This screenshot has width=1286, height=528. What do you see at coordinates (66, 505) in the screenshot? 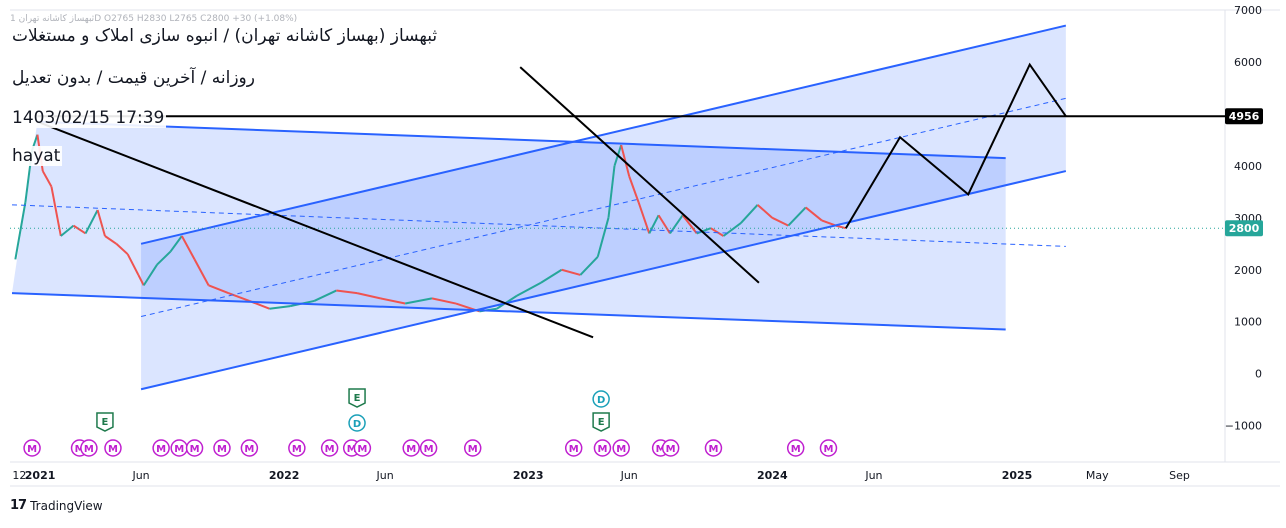
I see `tradingview-brand: TradingView` at bounding box center [66, 505].